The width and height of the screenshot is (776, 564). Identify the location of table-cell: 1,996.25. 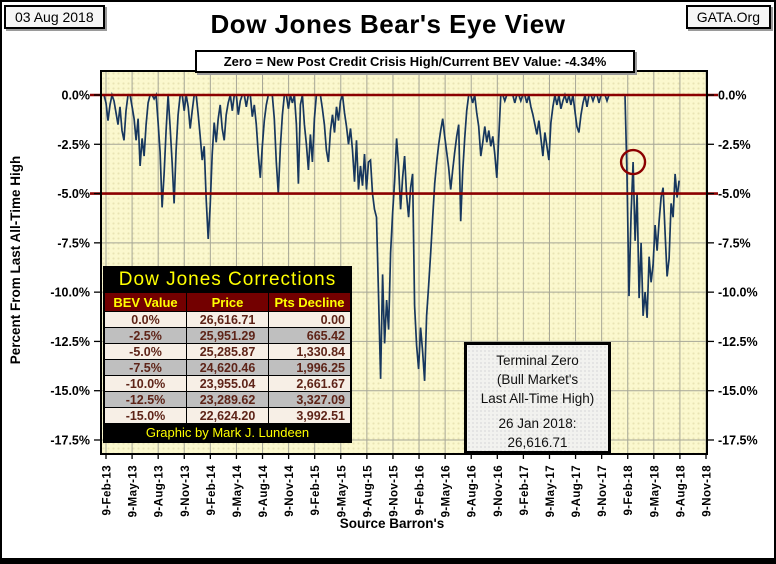
(309, 367).